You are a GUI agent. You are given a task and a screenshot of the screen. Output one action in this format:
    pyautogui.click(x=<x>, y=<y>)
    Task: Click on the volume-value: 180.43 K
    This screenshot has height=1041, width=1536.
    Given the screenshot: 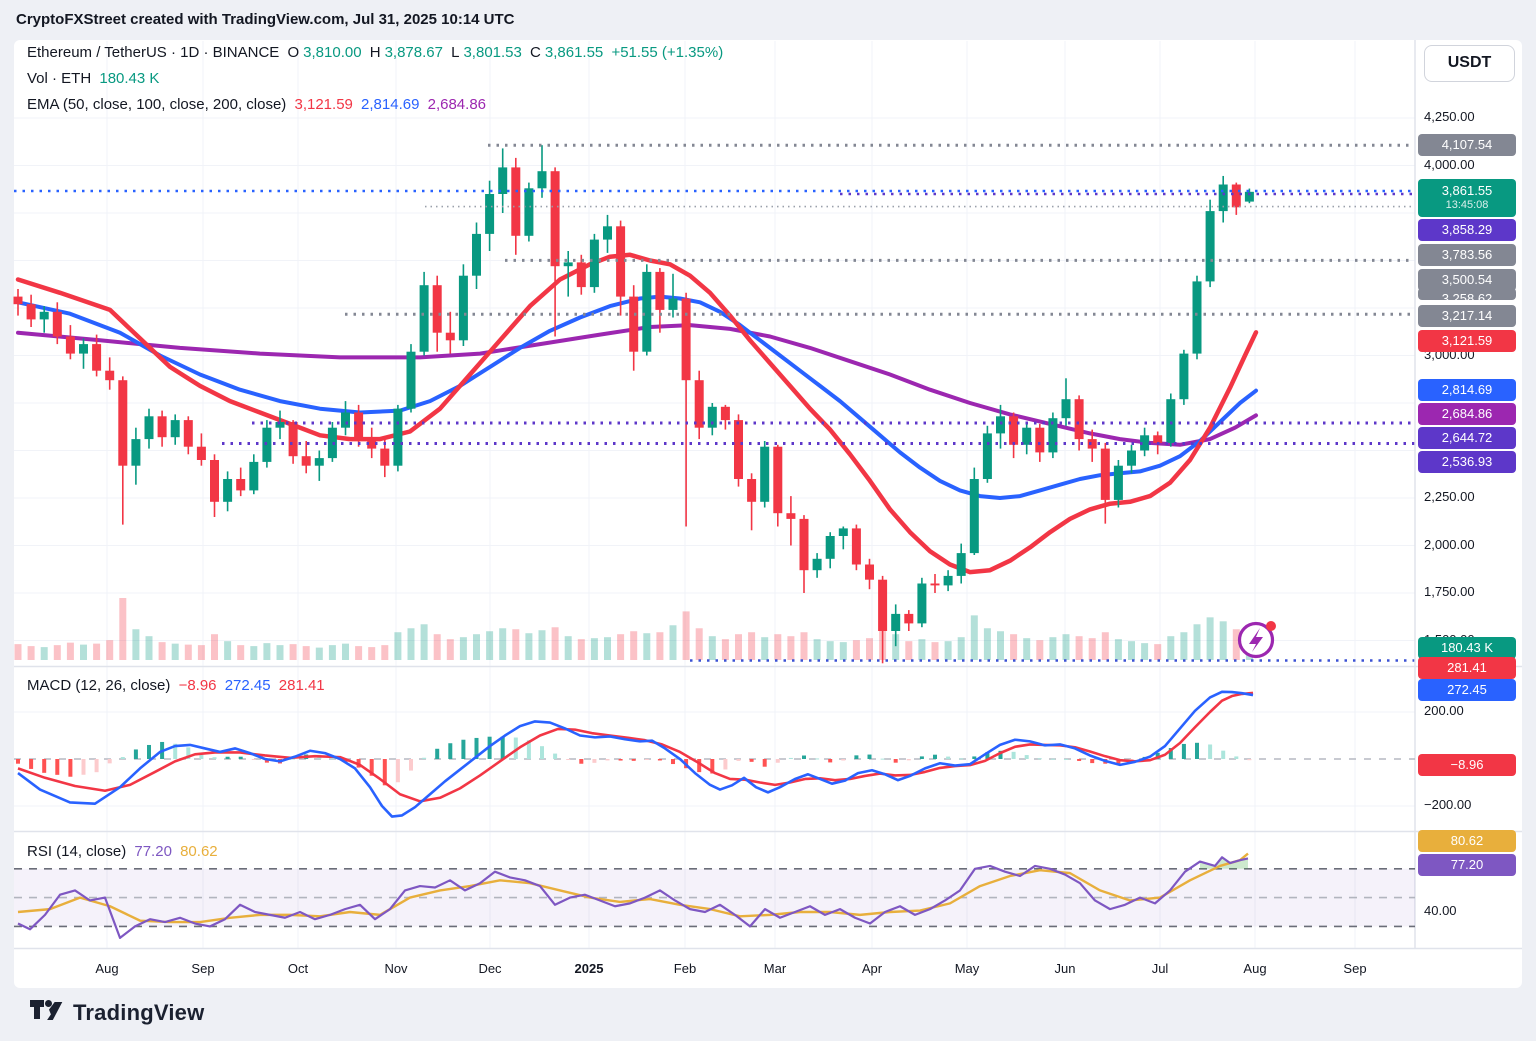 What is the action you would take?
    pyautogui.click(x=129, y=78)
    